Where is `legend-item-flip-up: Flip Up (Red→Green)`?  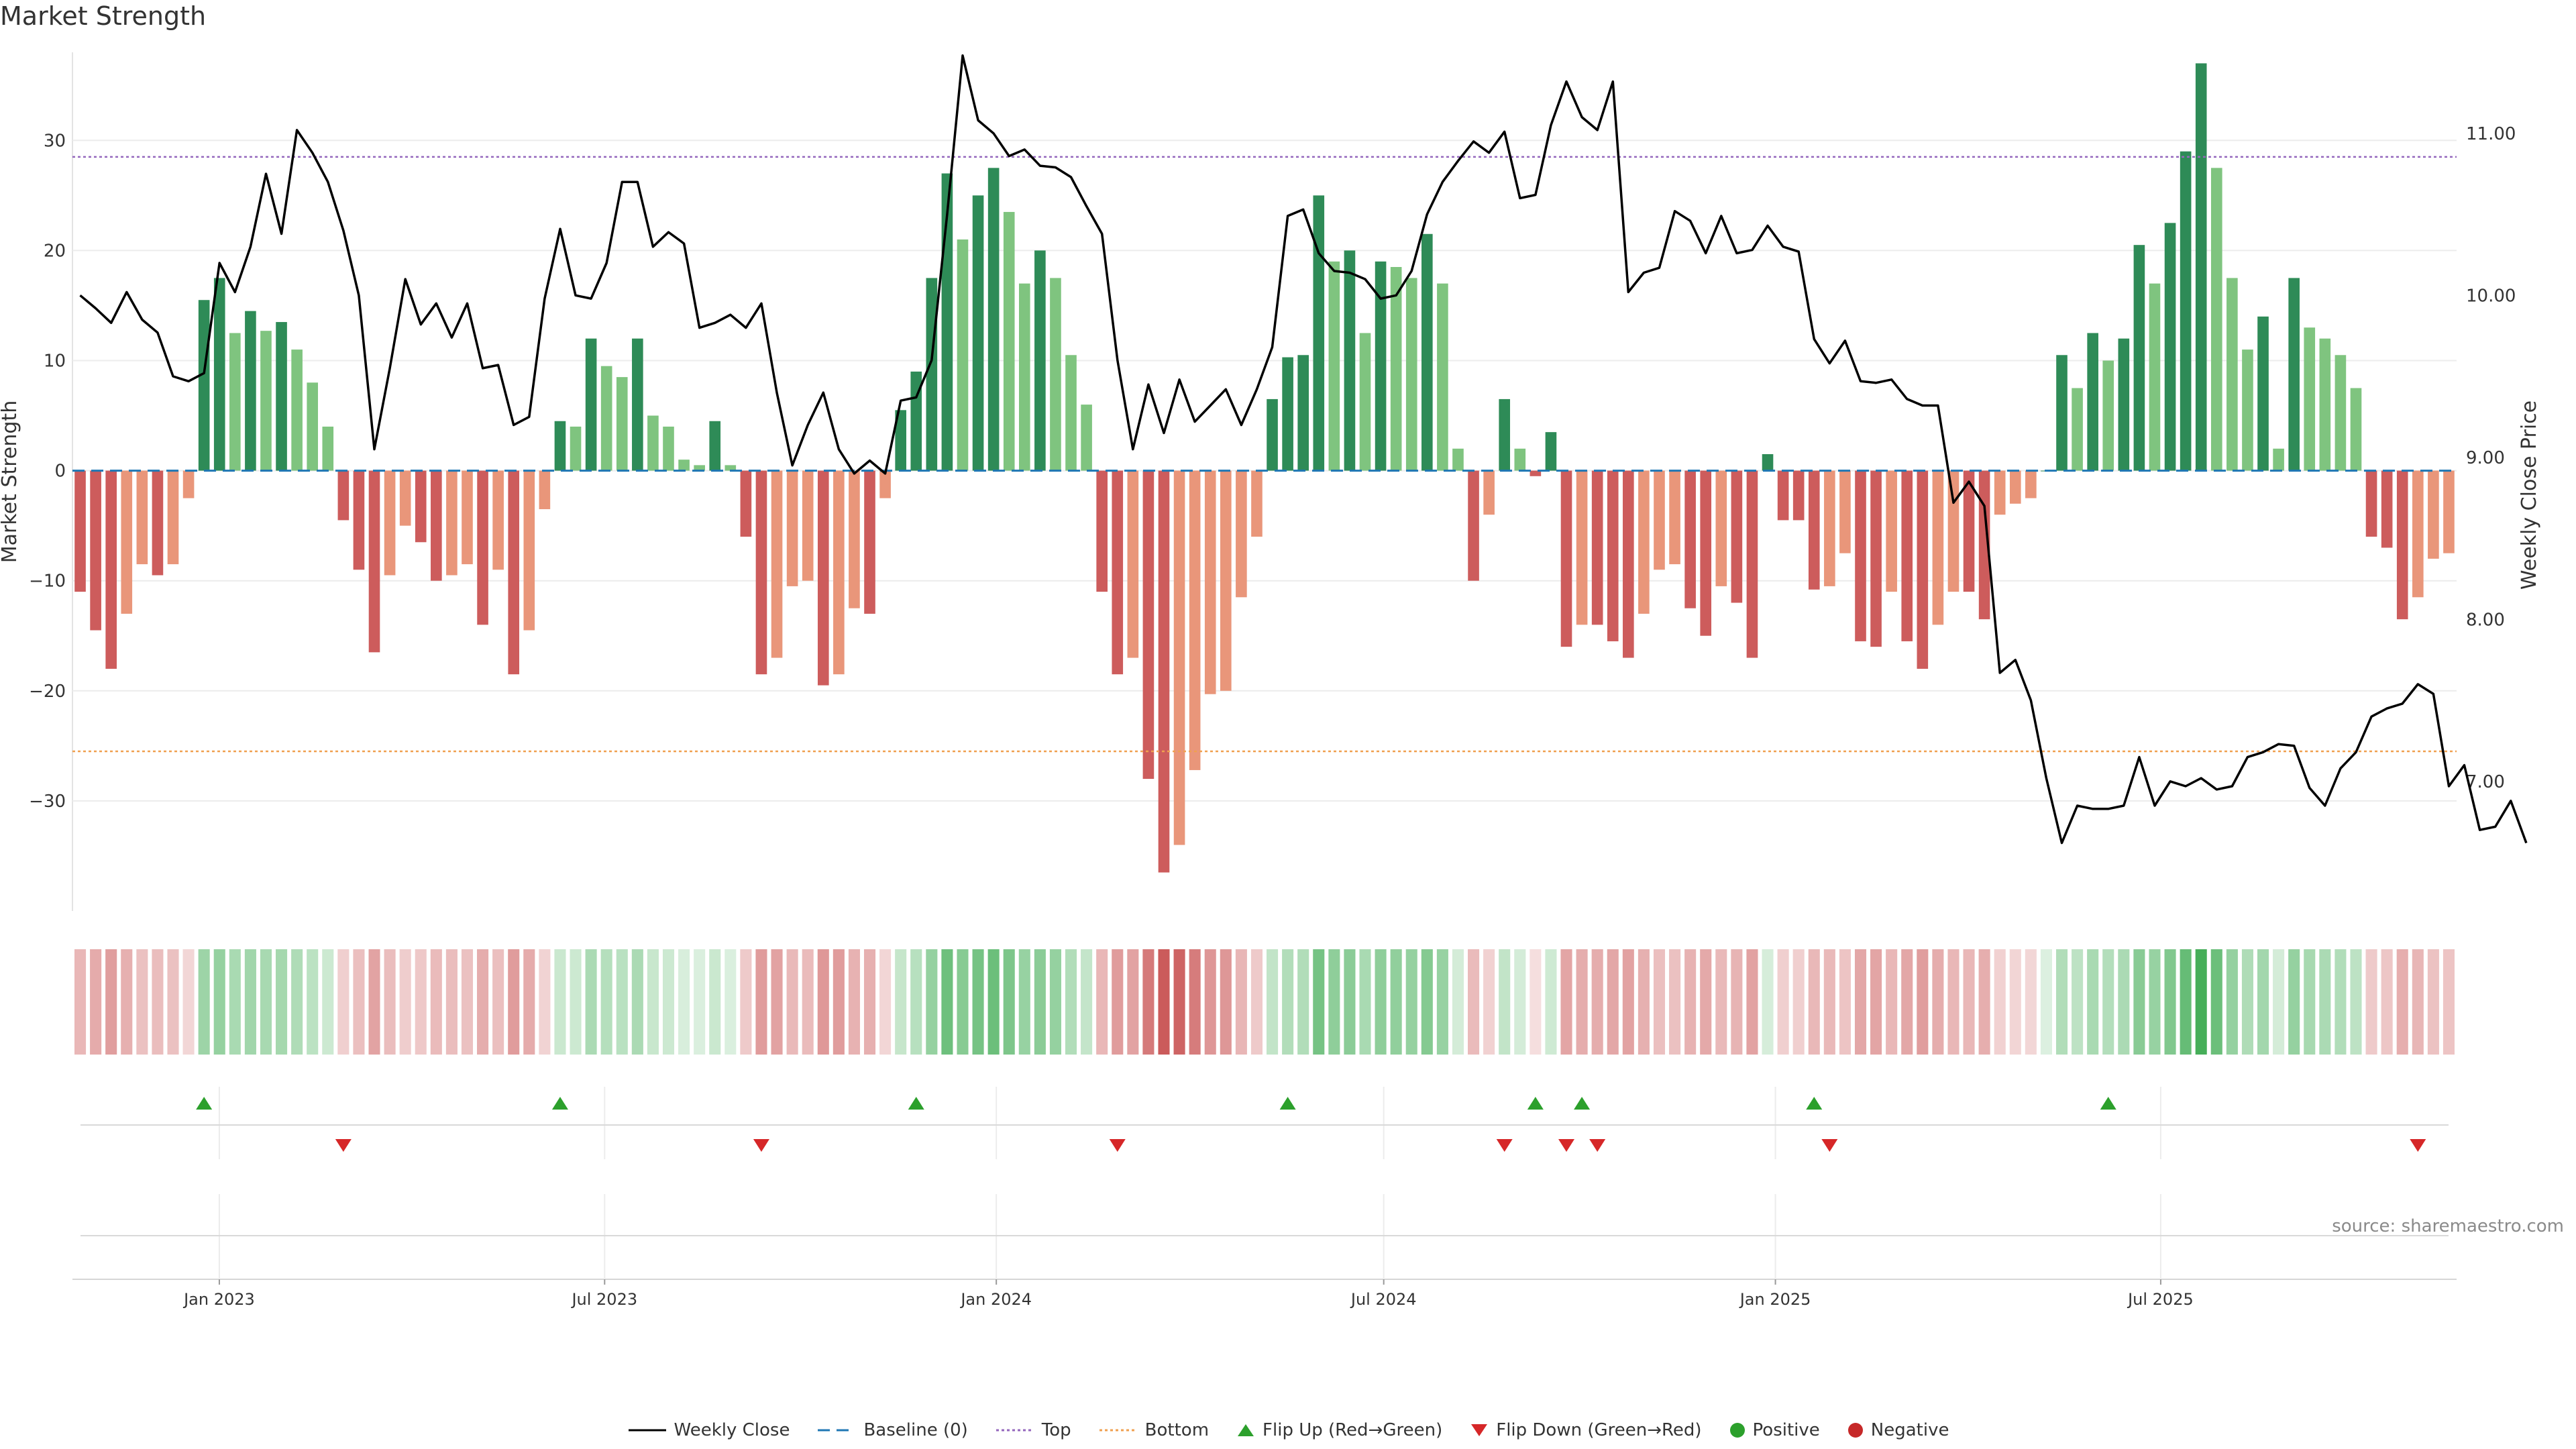
legend-item-flip-up: Flip Up (Red→Green) is located at coordinates (1339, 1430).